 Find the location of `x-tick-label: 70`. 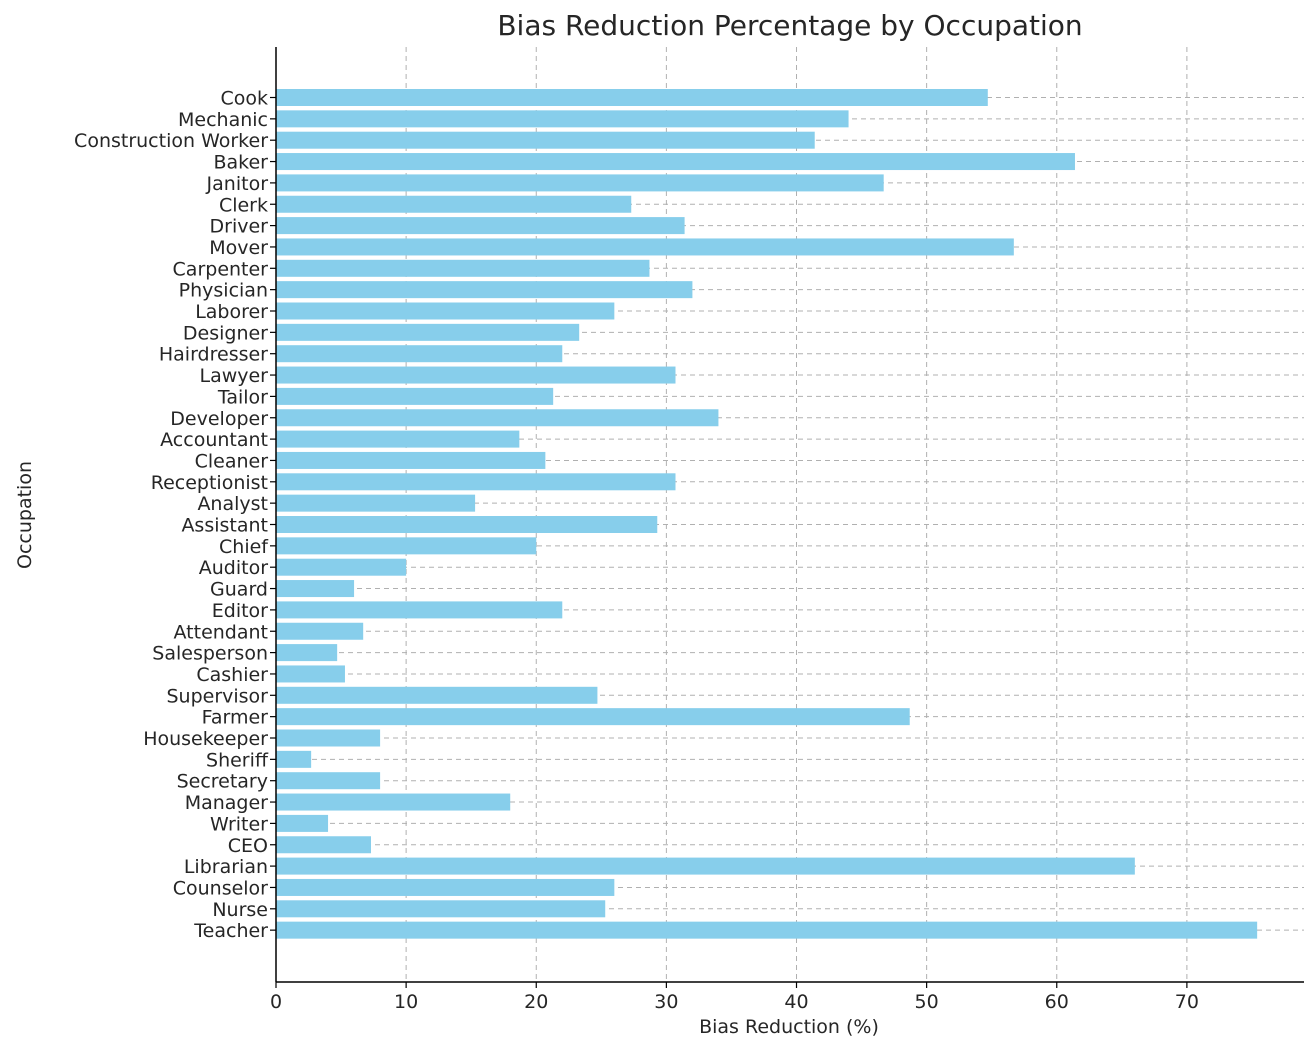

x-tick-label: 70 is located at coordinates (1187, 1002).